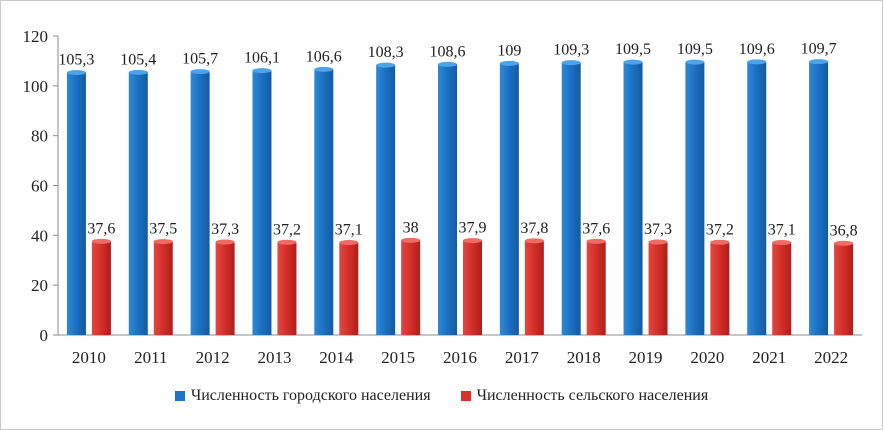 This screenshot has width=883, height=430. What do you see at coordinates (39, 136) in the screenshot?
I see `y-tick-label: 80` at bounding box center [39, 136].